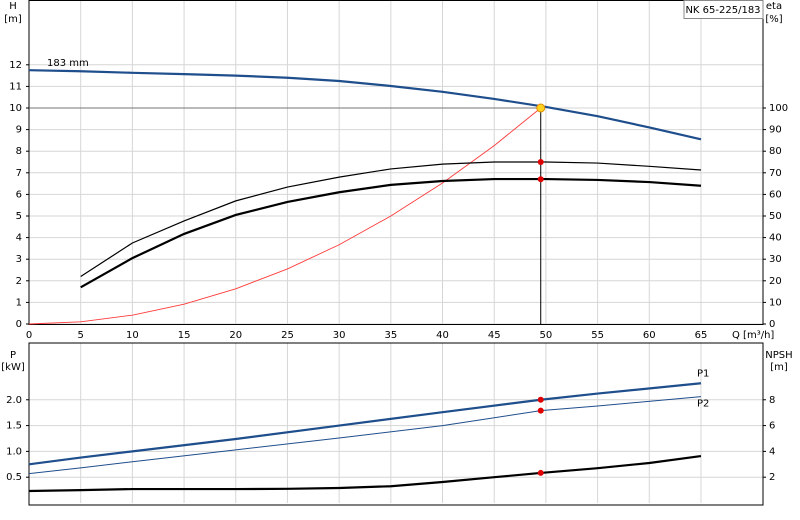 Image resolution: width=800 pixels, height=520 pixels. Describe the element at coordinates (775, 173) in the screenshot. I see `y2-tick-label: 70` at that location.